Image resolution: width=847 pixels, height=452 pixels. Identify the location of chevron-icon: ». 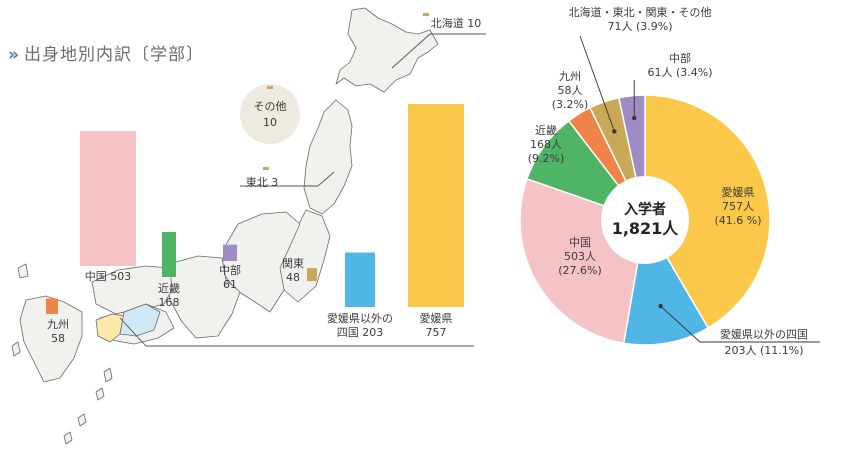
(14, 55).